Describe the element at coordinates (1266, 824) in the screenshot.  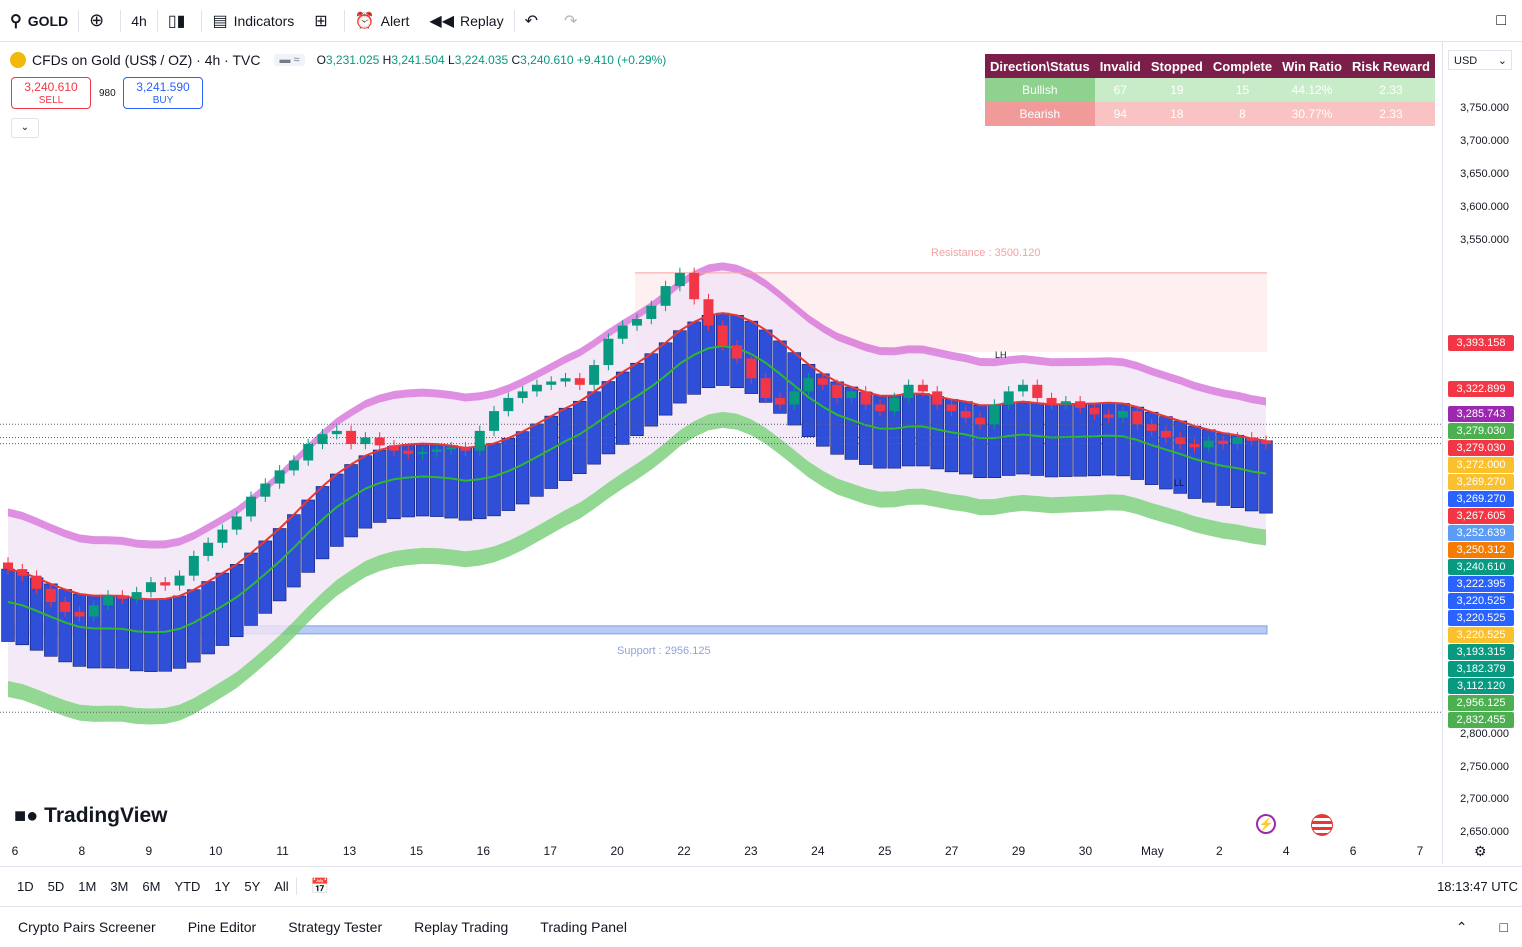
I see `lightning-icon: ⚡` at that location.